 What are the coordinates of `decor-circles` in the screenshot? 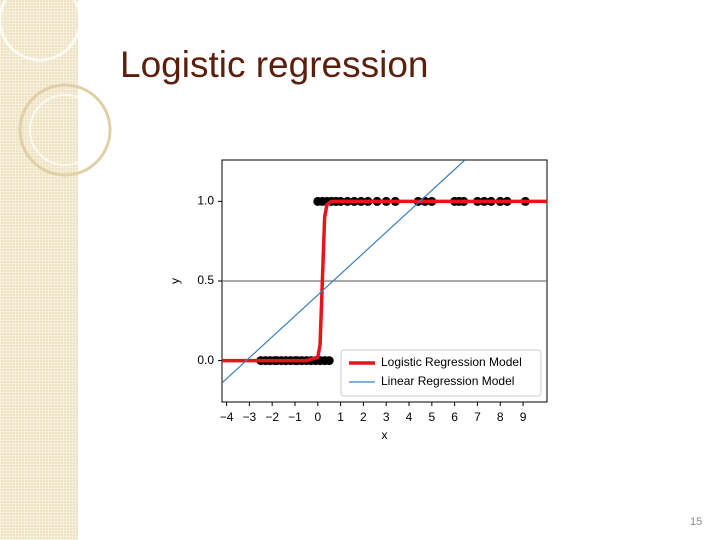 It's located at (56, 88).